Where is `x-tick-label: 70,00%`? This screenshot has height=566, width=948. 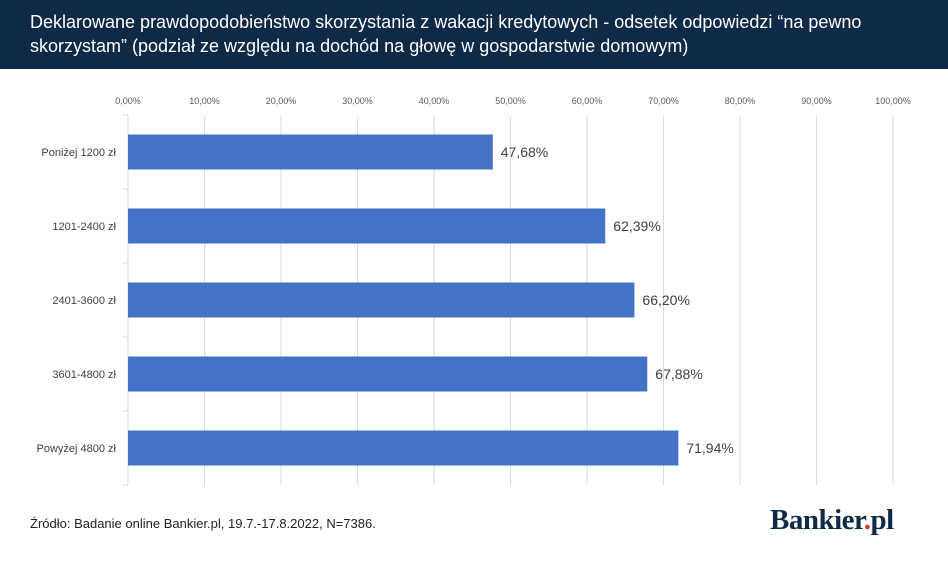 x-tick-label: 70,00% is located at coordinates (663, 101).